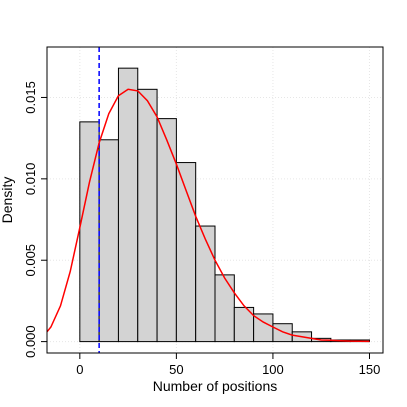  I want to click on y-tick-label: 0.015, so click(30, 97).